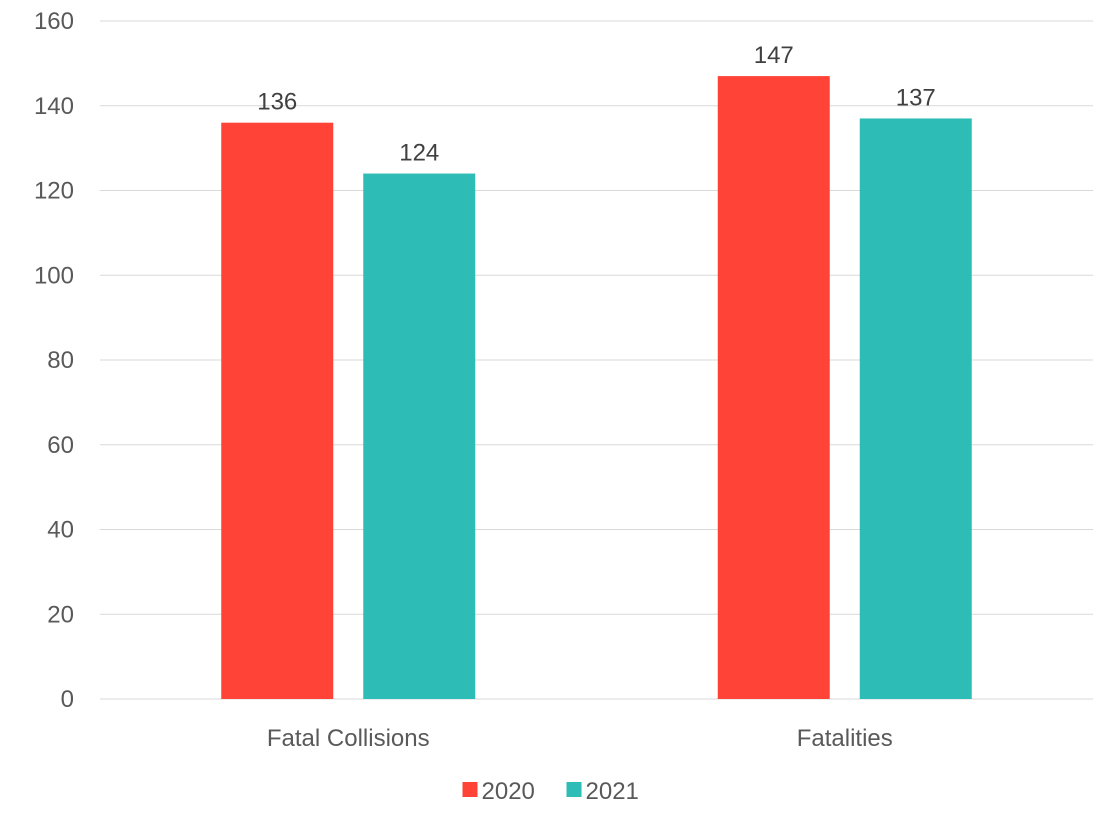 The height and width of the screenshot is (814, 1099). What do you see at coordinates (54, 275) in the screenshot?
I see `y-tick-label: 100` at bounding box center [54, 275].